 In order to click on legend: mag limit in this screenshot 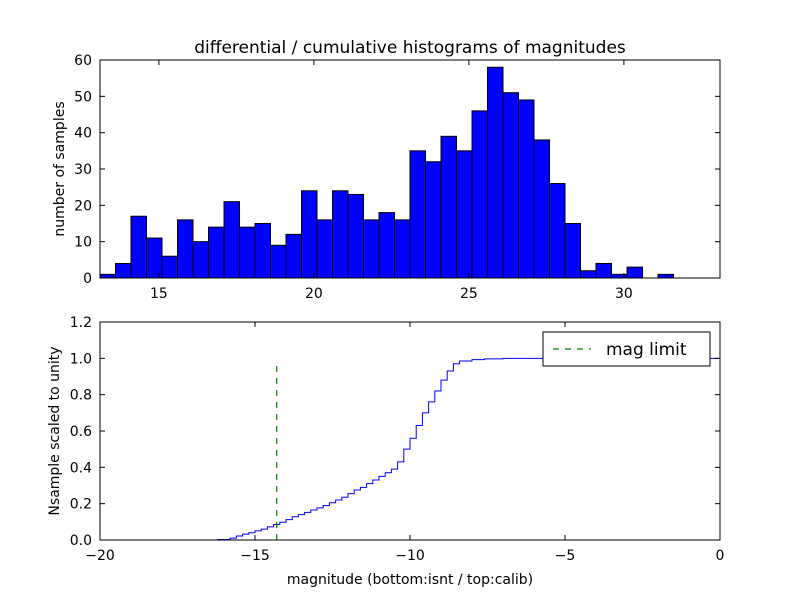, I will do `click(626, 349)`.